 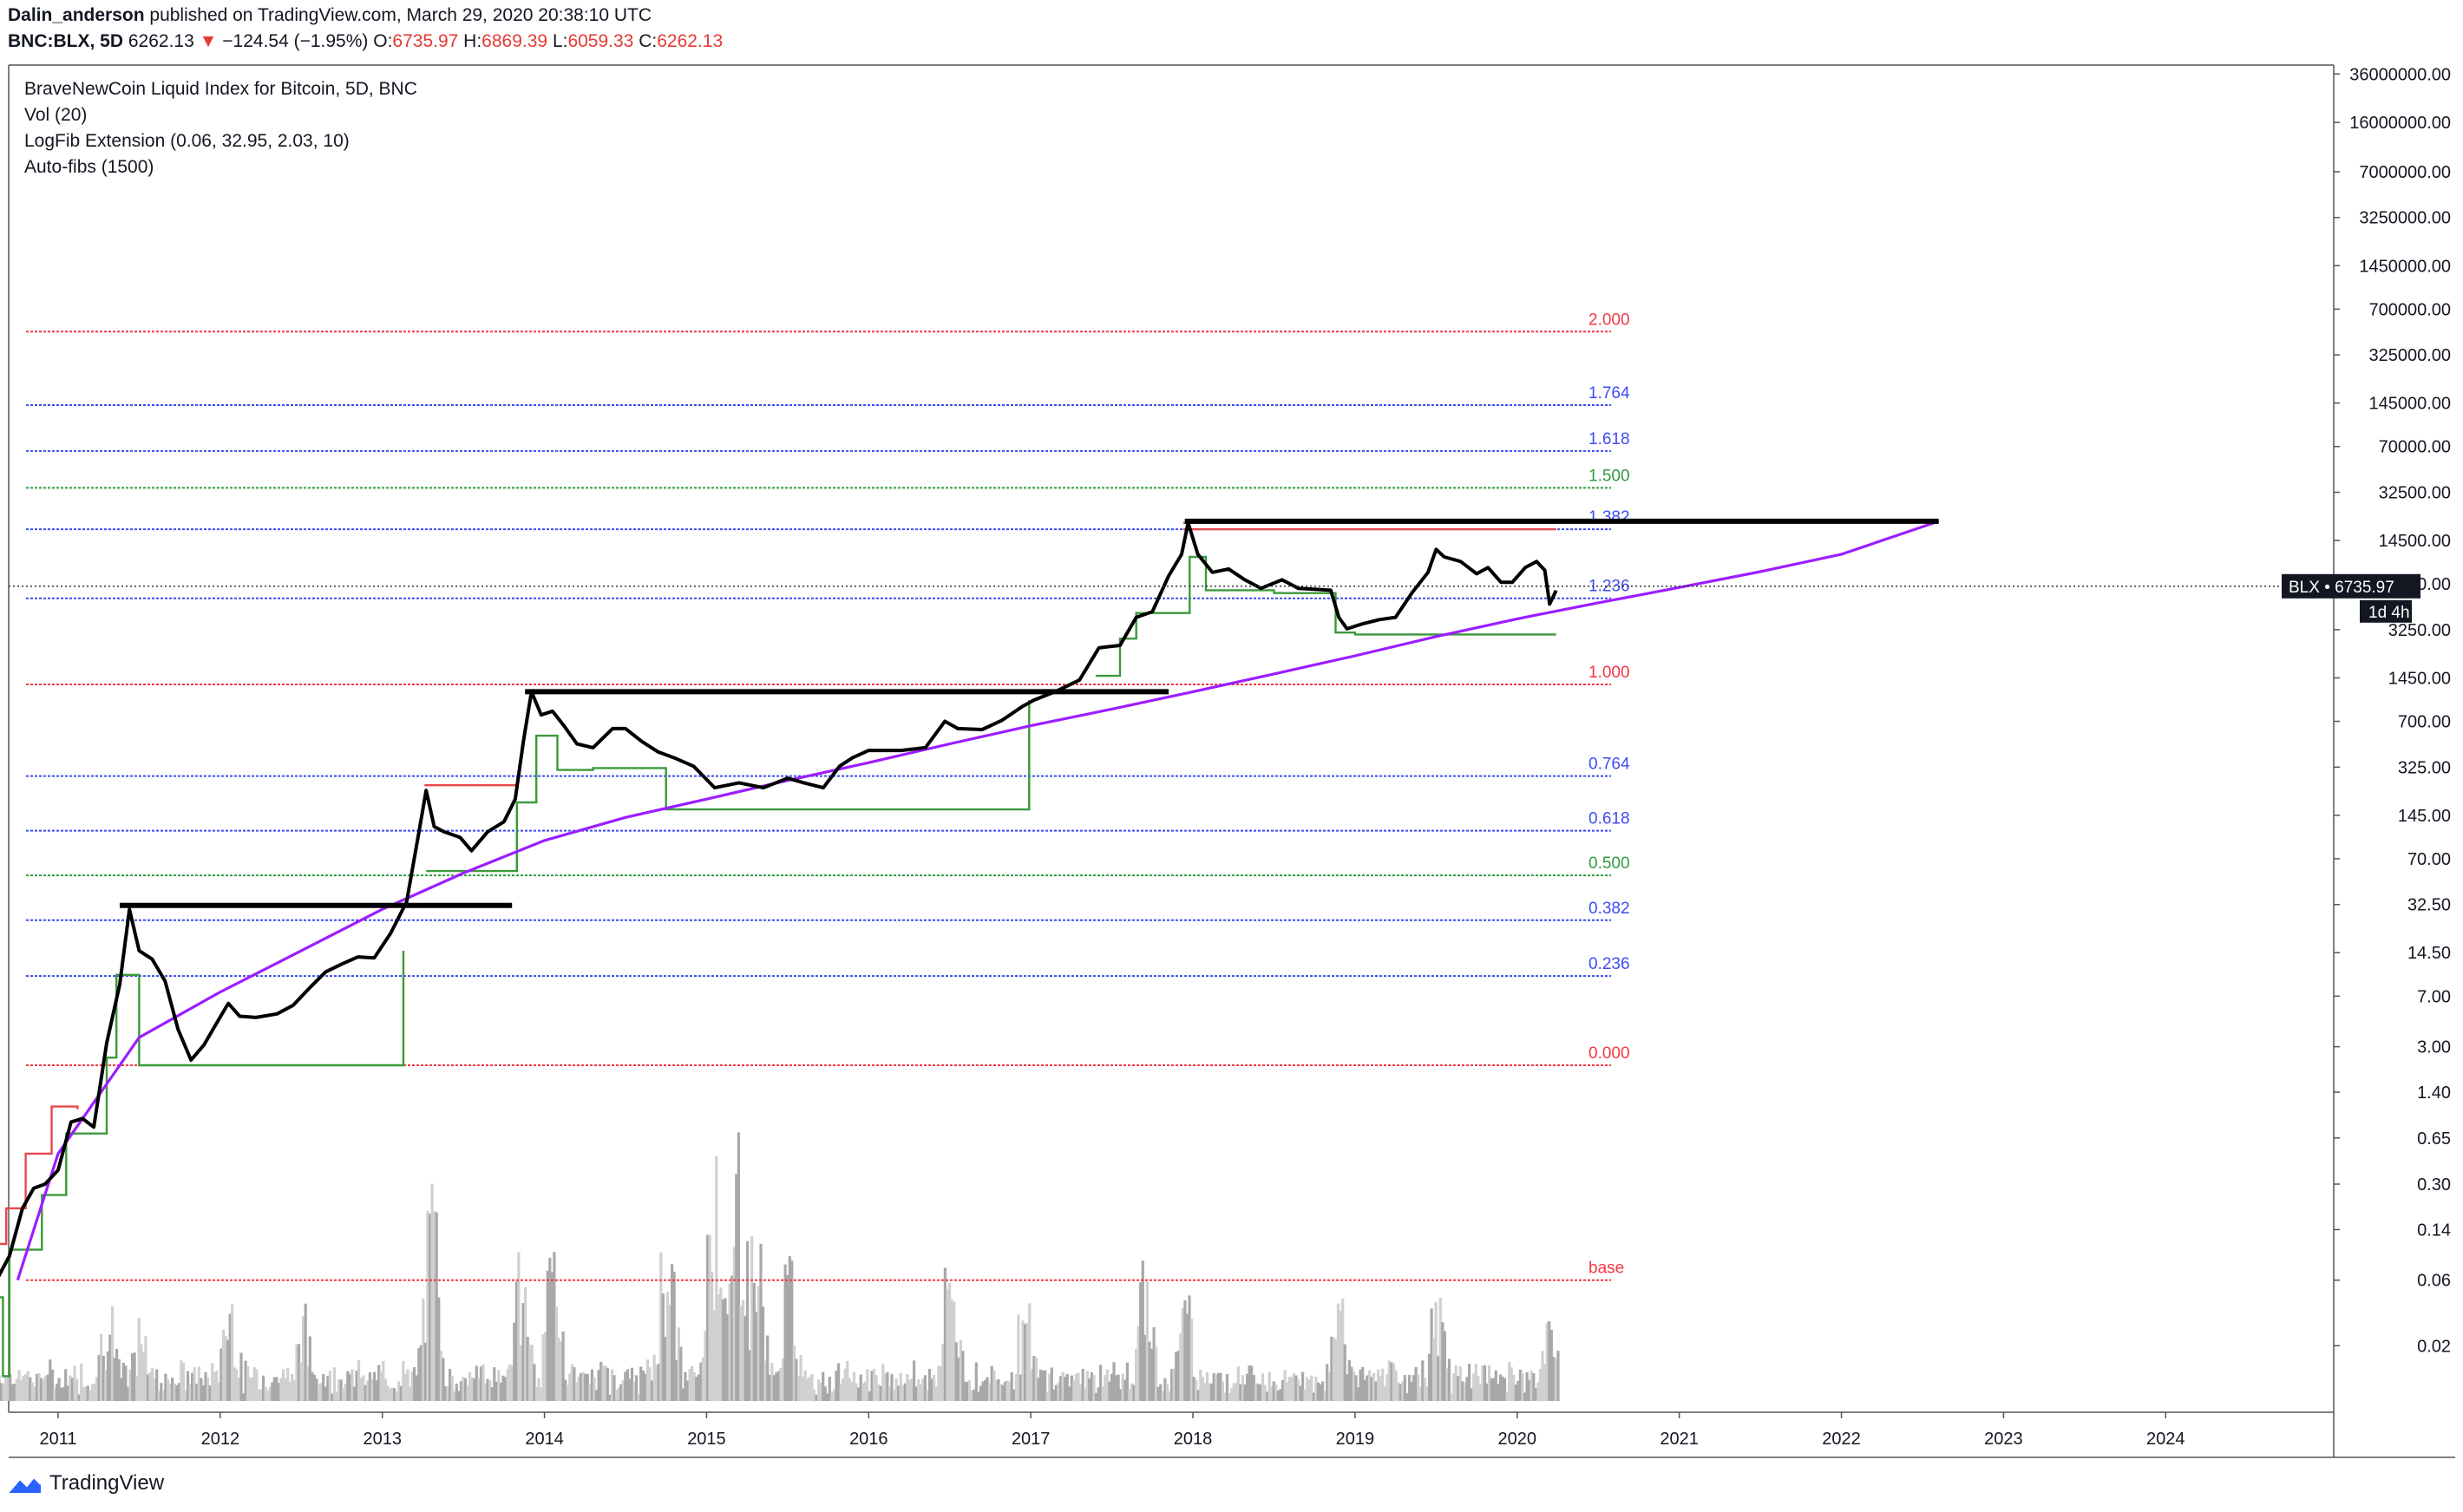 I want to click on fib-level-label: 0.764, so click(x=1609, y=765).